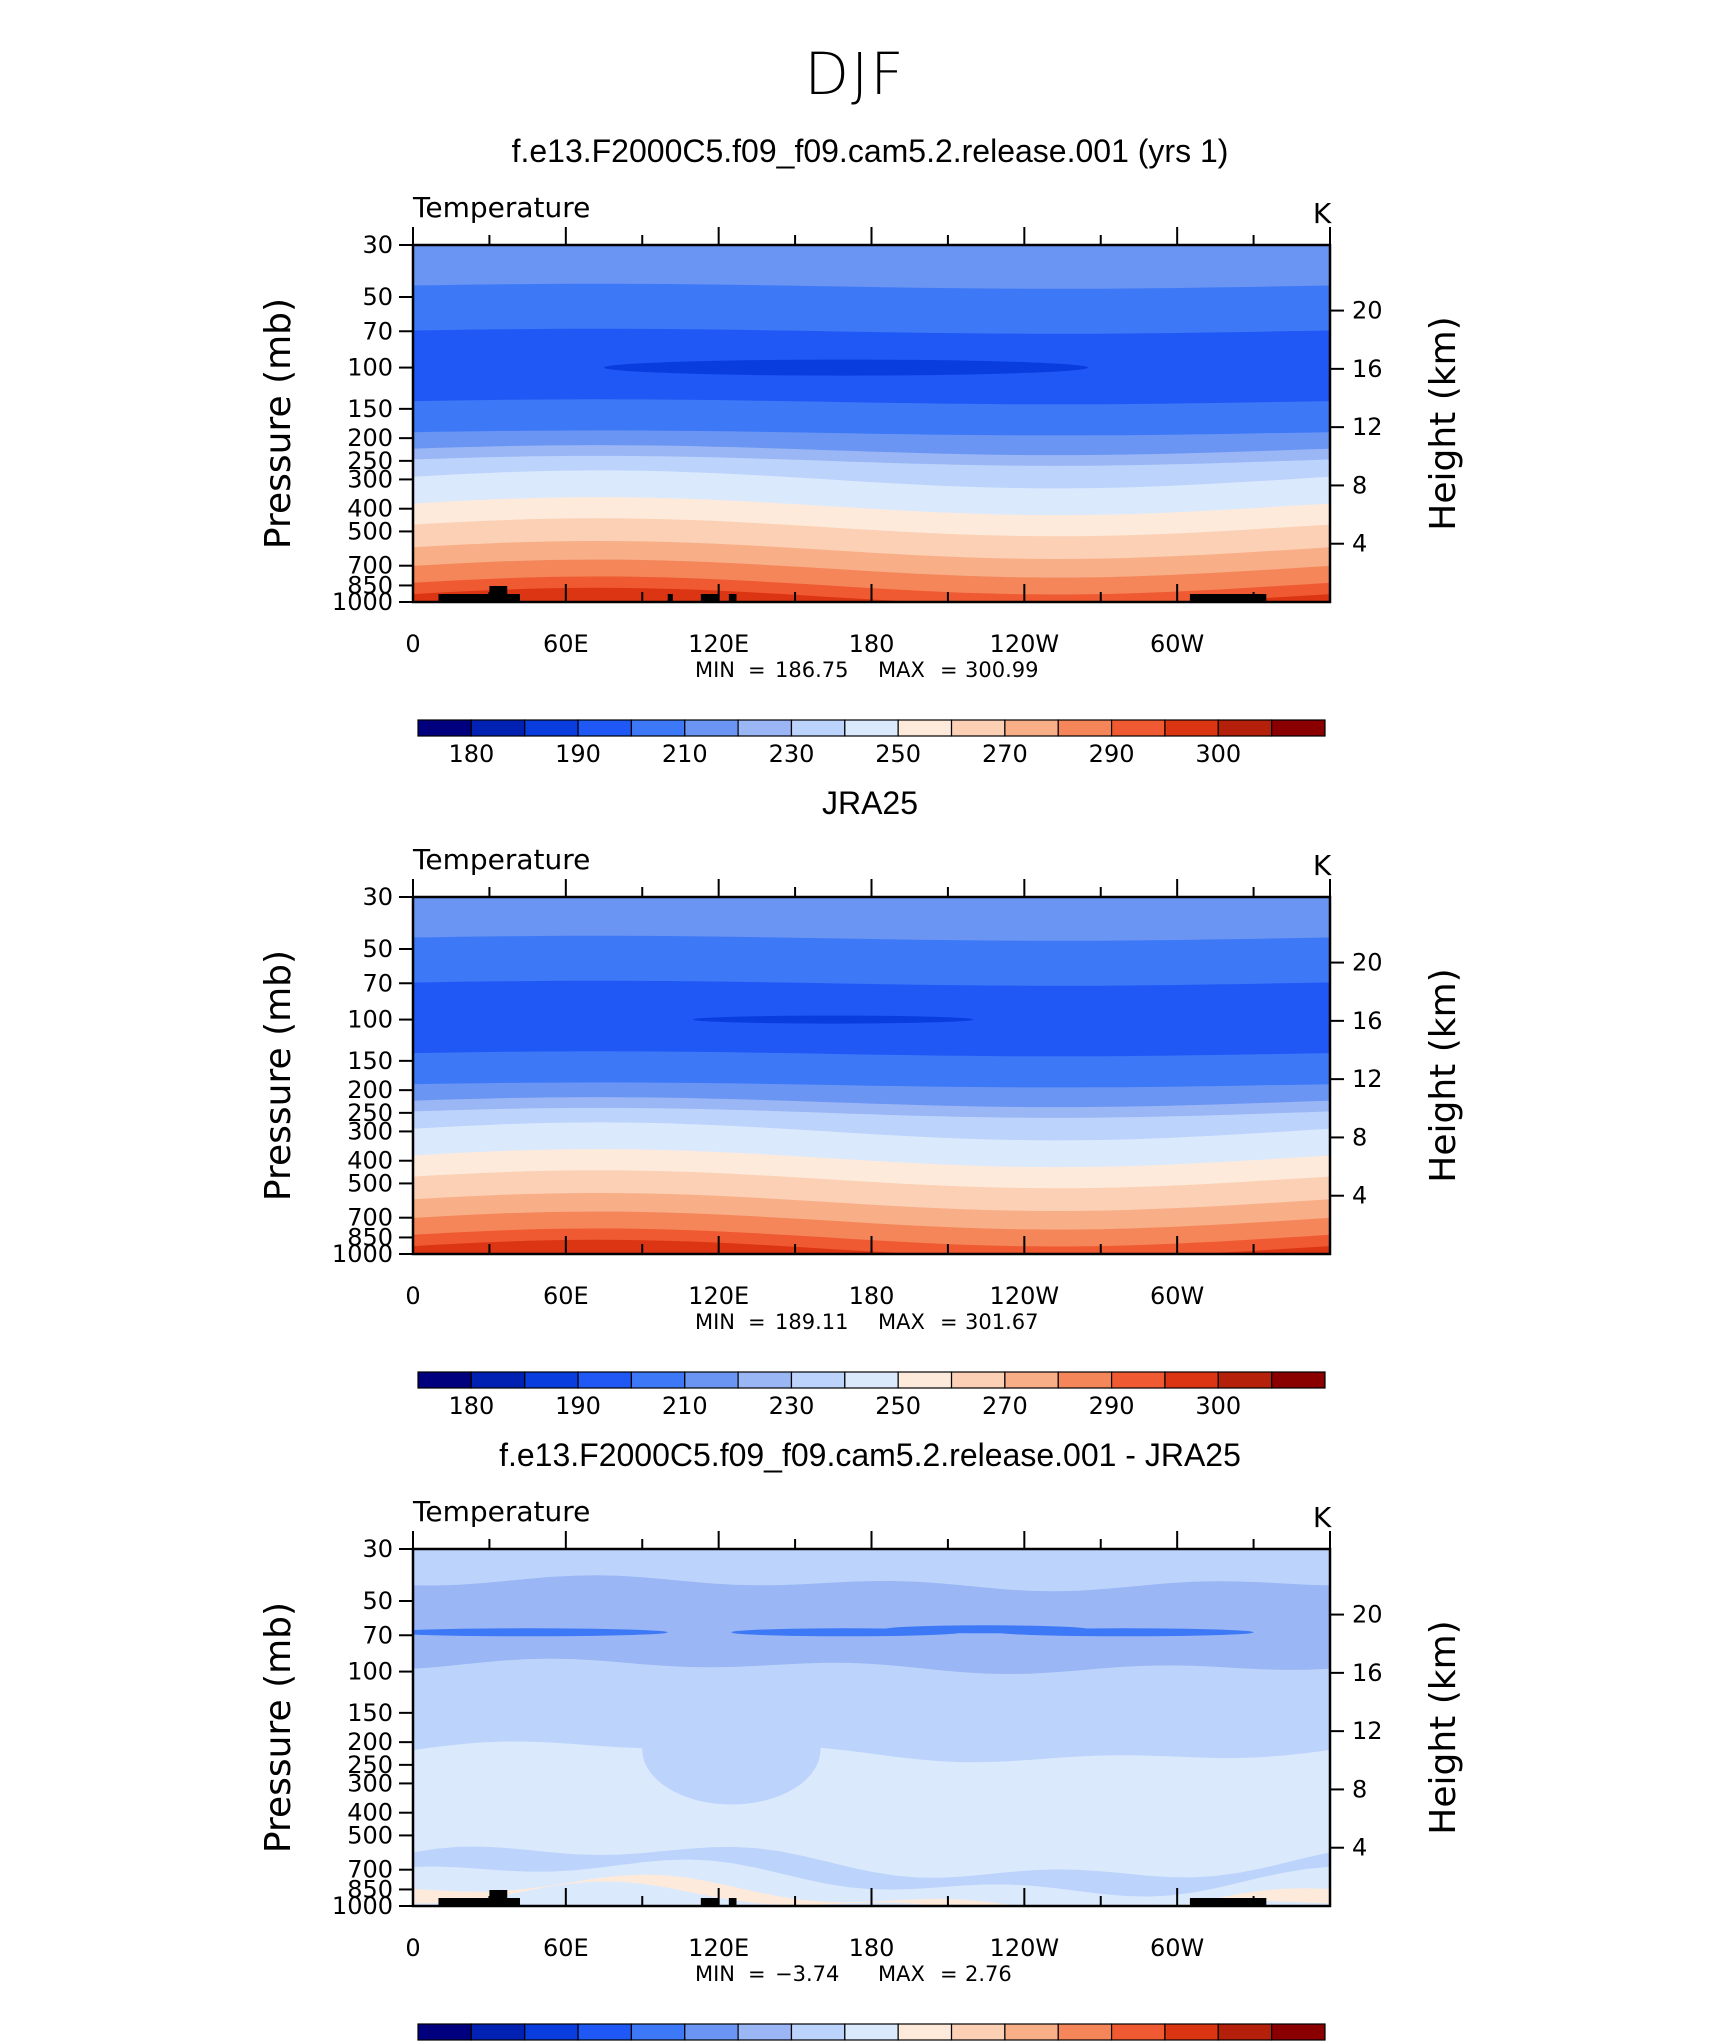 The height and width of the screenshot is (2044, 1710). Describe the element at coordinates (377, 1549) in the screenshot. I see `y-tick-label: 30` at that location.